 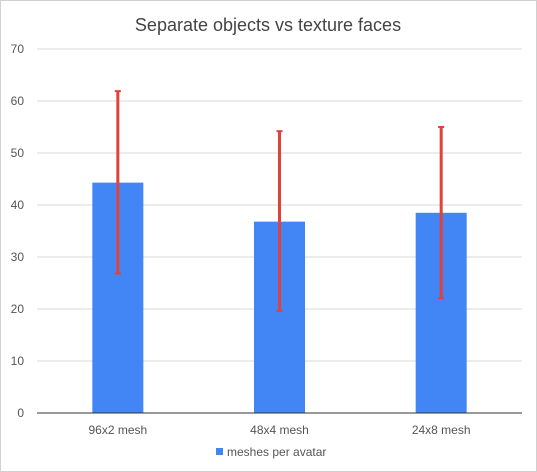 What do you see at coordinates (18, 309) in the screenshot?
I see `y-tick-label: 20` at bounding box center [18, 309].